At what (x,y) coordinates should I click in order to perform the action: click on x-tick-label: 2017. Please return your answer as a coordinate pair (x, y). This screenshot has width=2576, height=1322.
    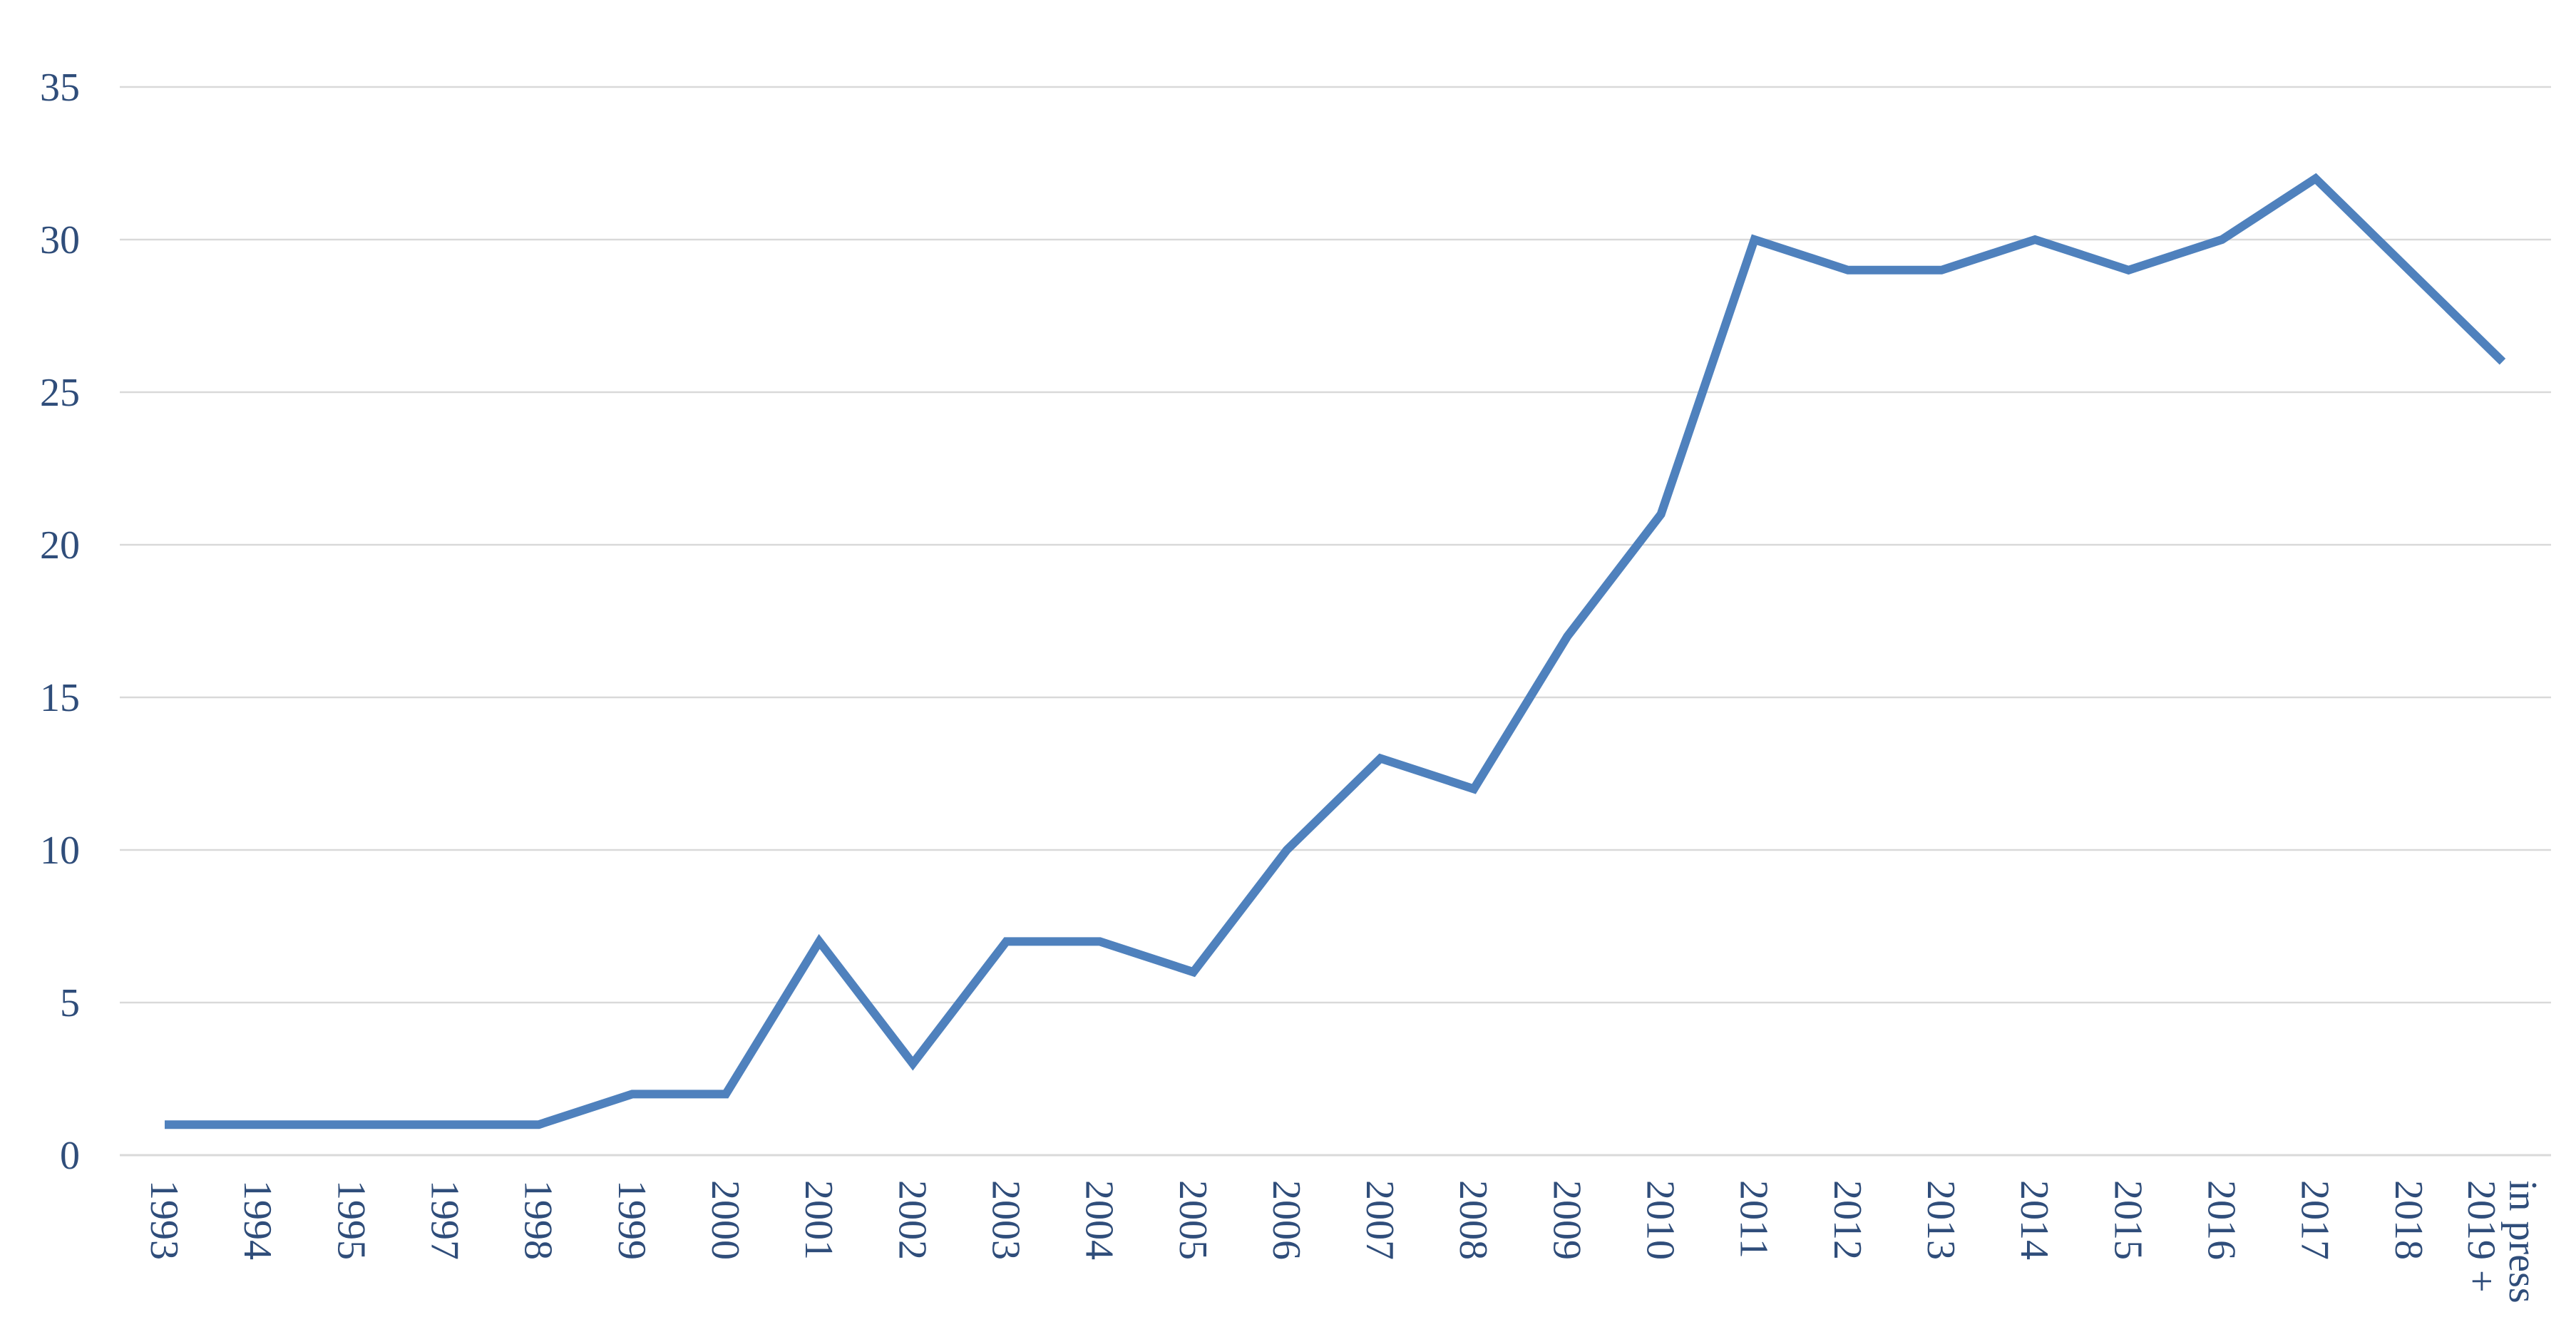
    Looking at the image, I should click on (2315, 1220).